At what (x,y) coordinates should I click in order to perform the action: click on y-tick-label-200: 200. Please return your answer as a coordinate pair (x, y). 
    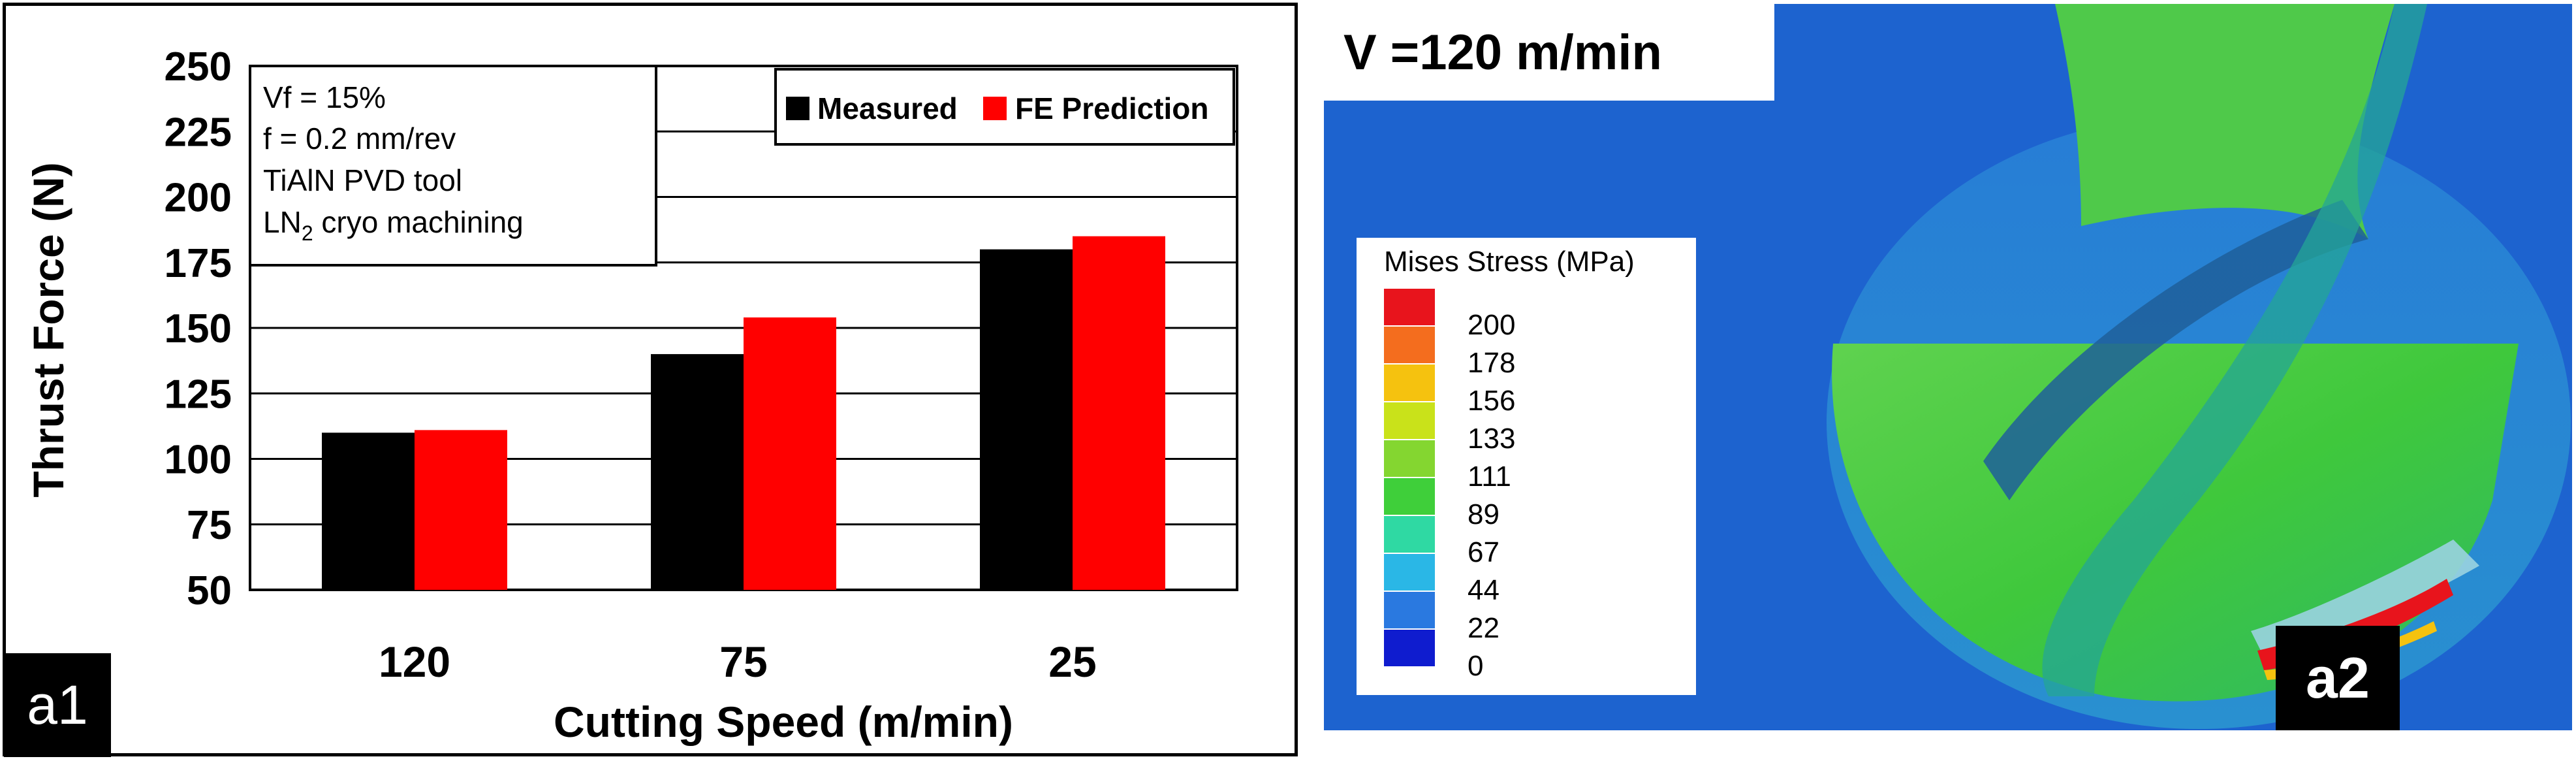
    Looking at the image, I should click on (198, 198).